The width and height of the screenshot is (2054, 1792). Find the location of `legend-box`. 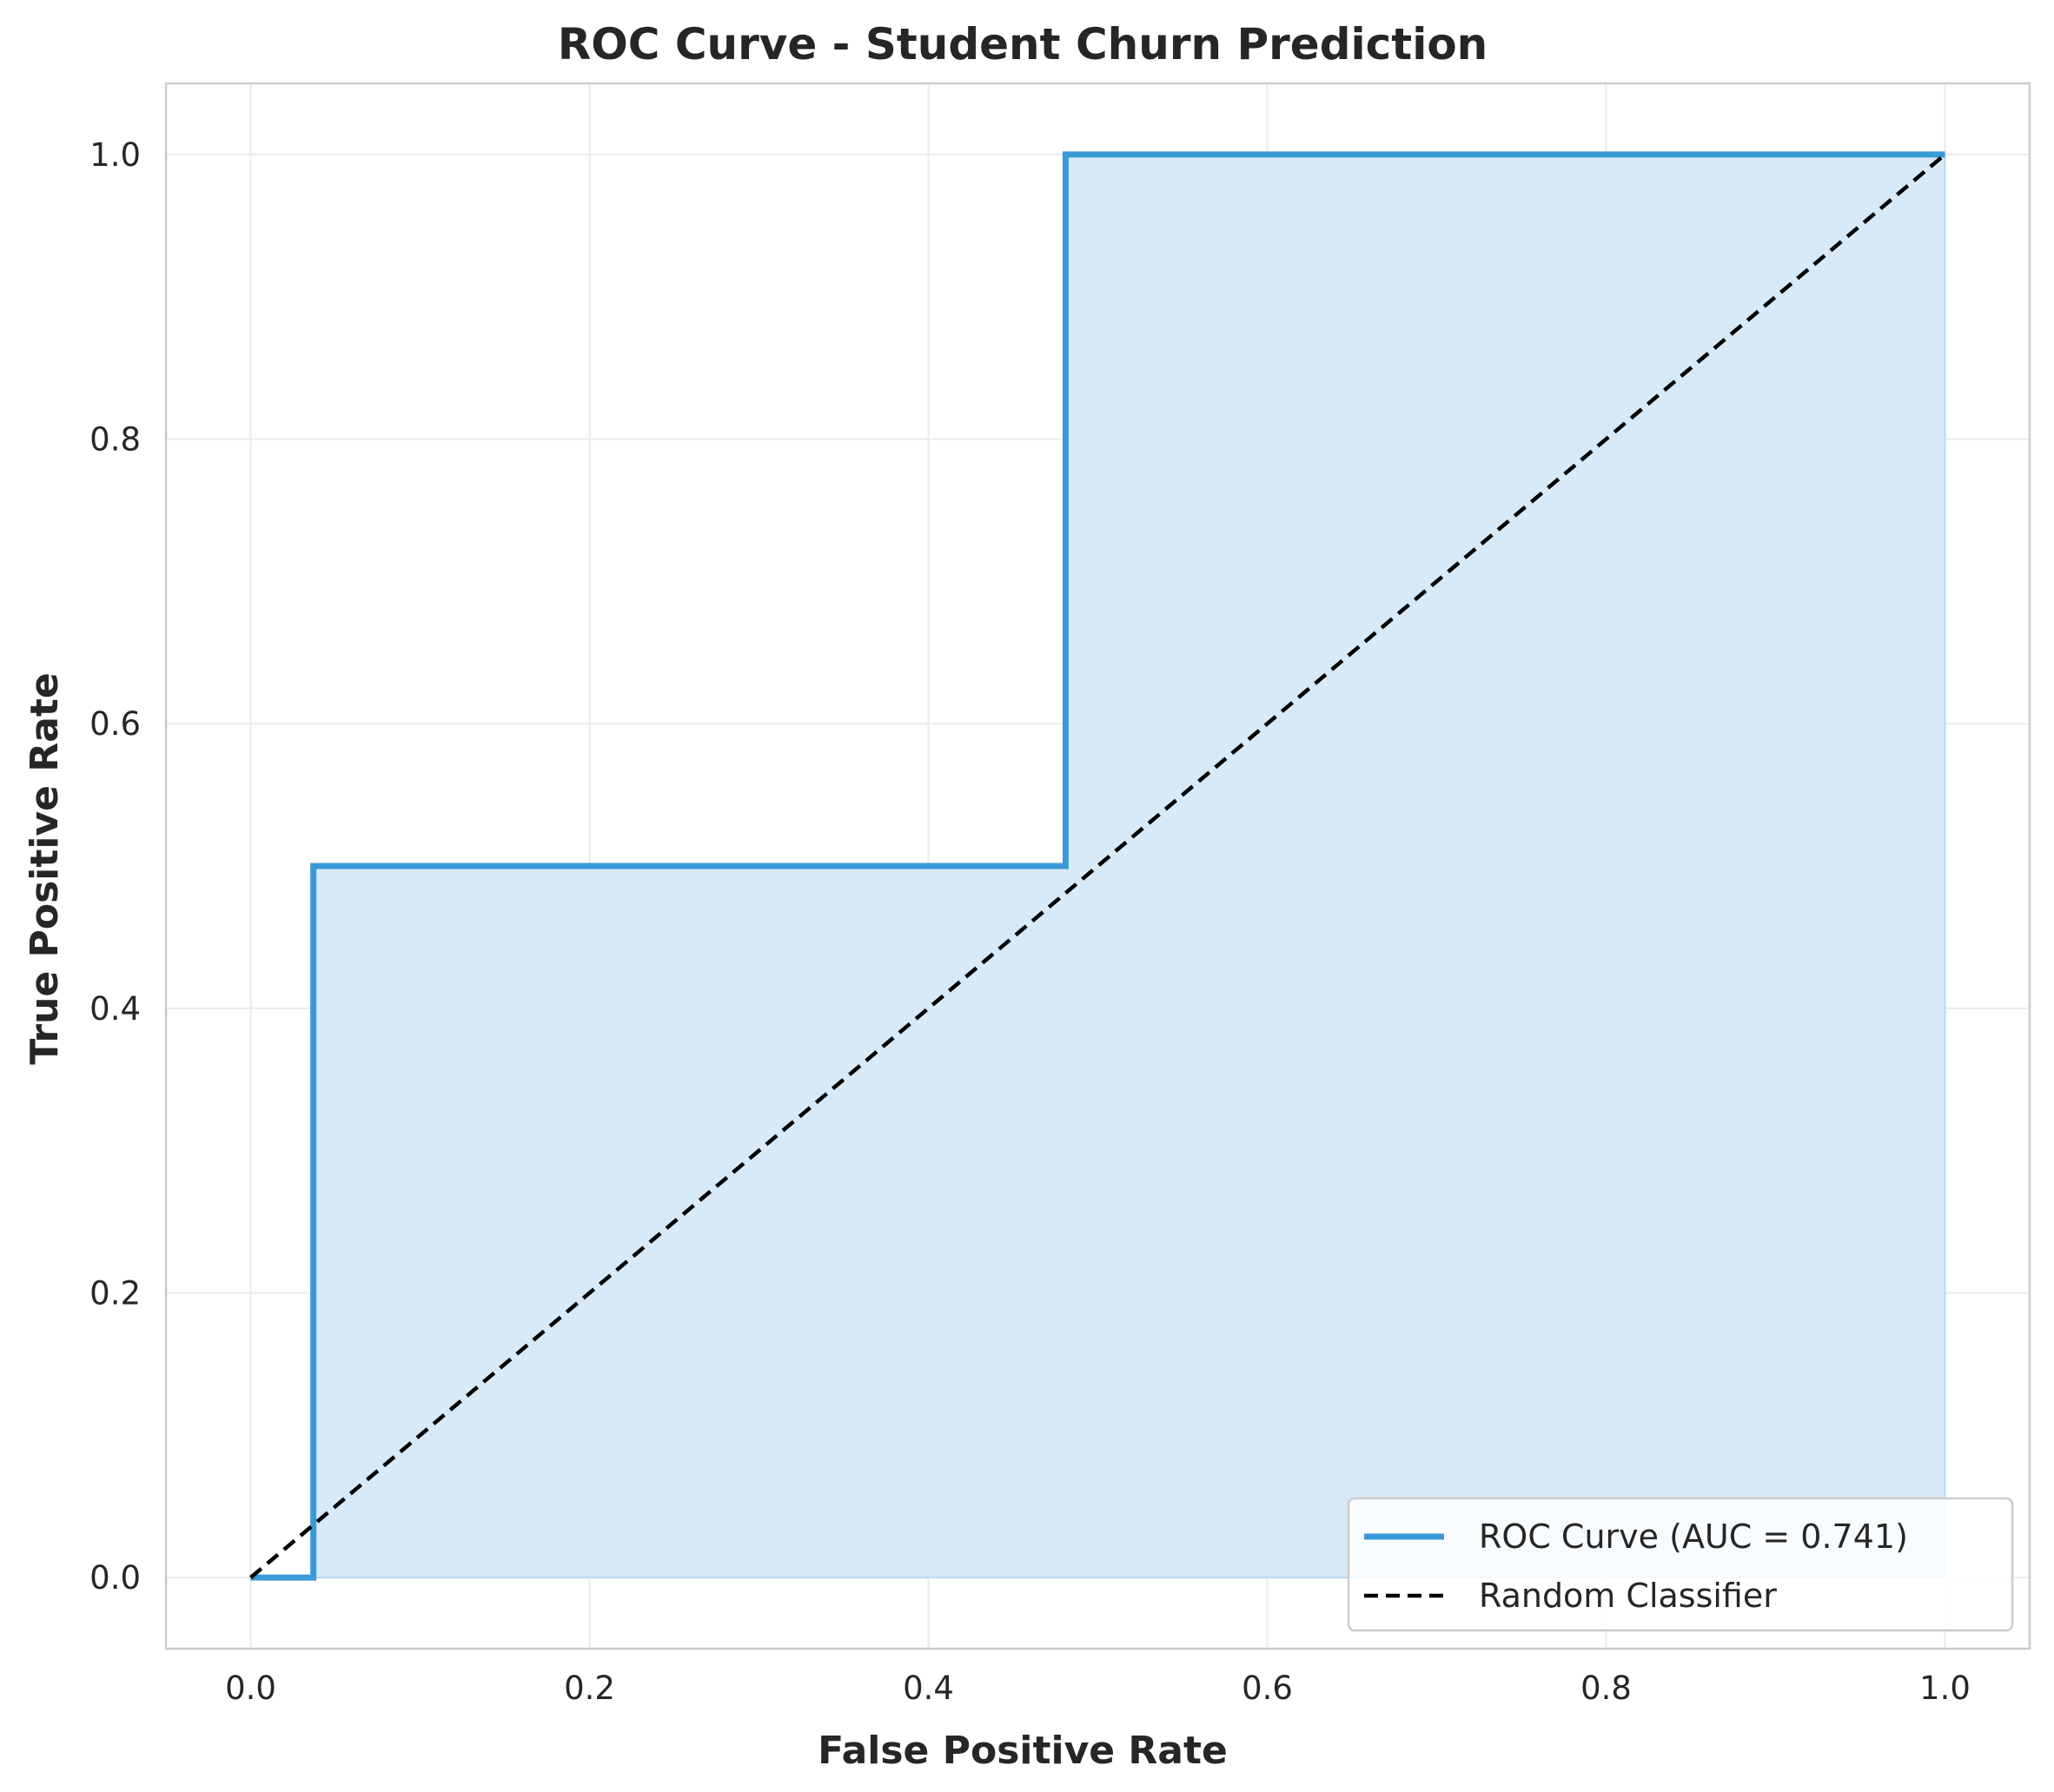

legend-box is located at coordinates (1680, 1564).